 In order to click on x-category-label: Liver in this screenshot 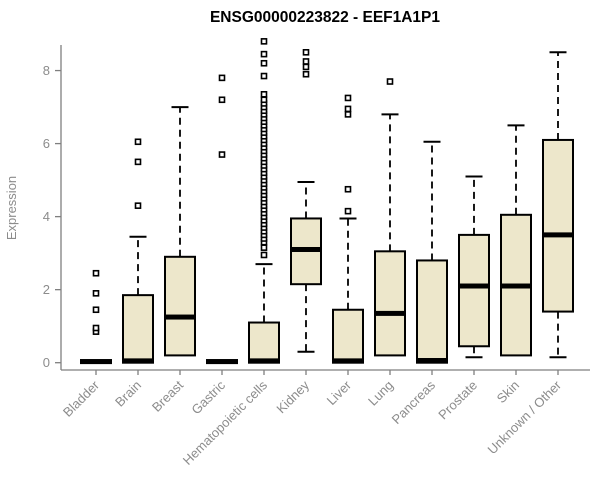, I will do `click(339, 392)`.